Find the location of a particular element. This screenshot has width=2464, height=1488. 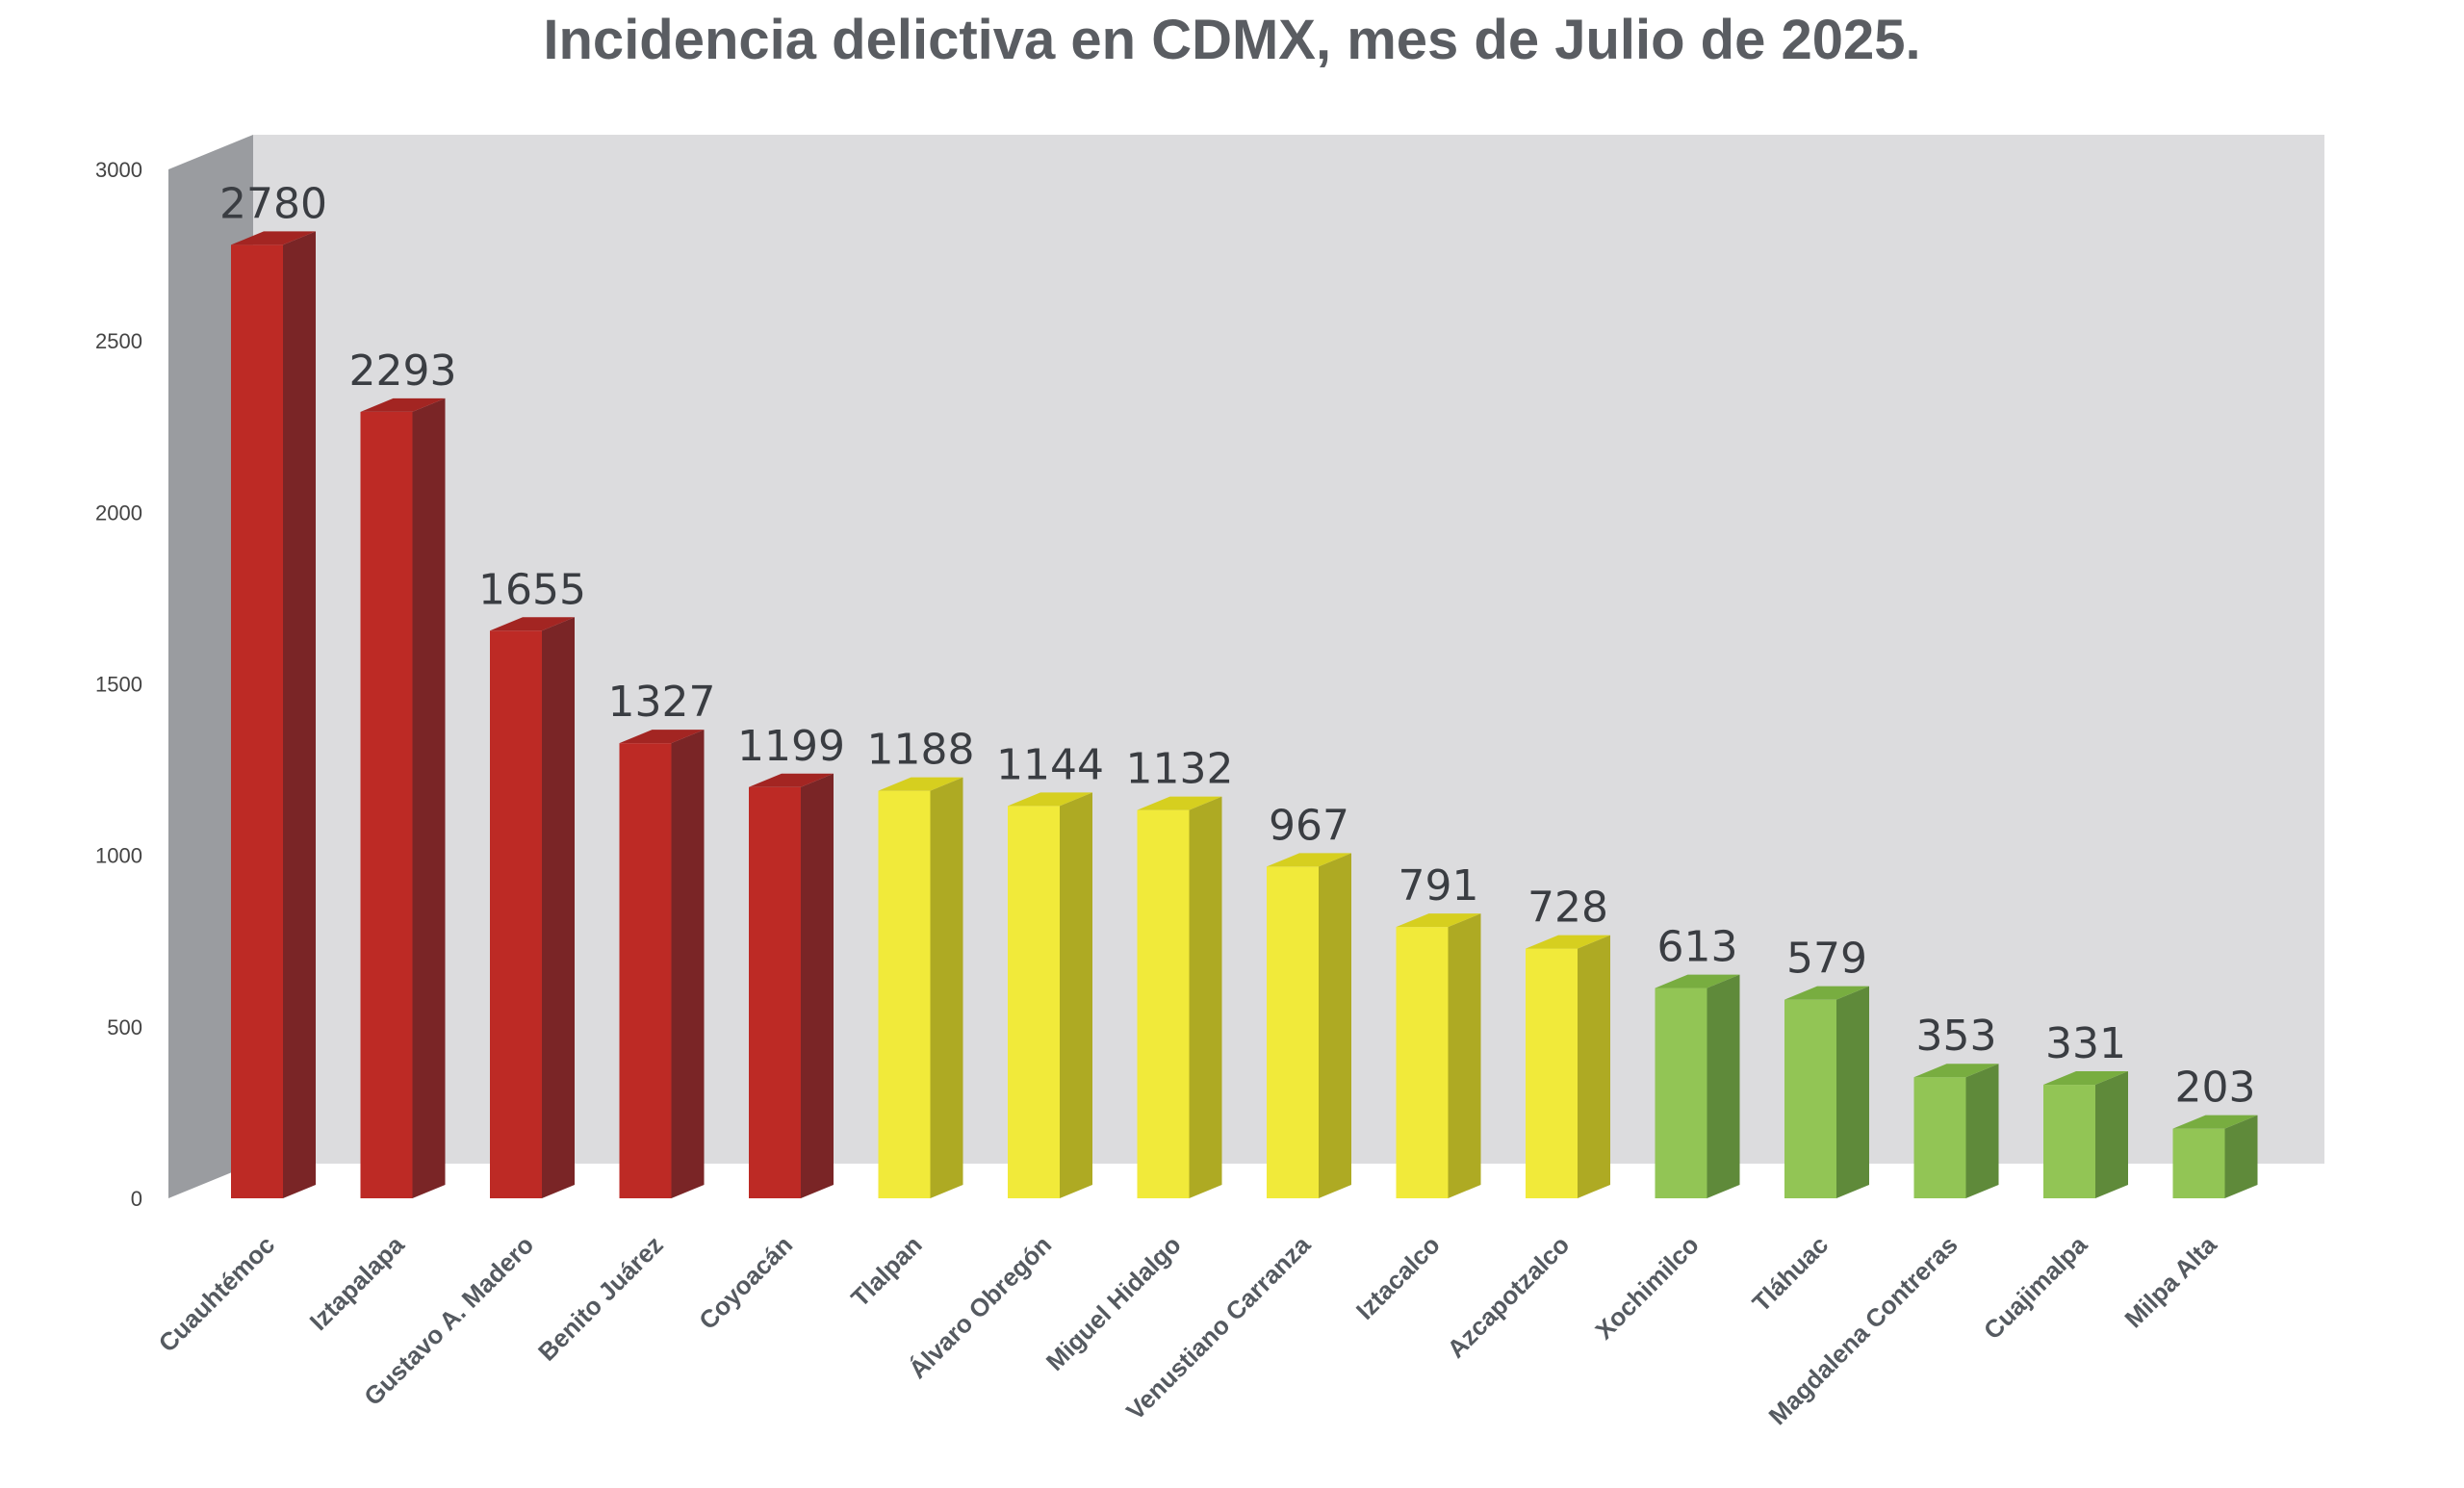

y-tick-label: 3000 is located at coordinates (118, 170).